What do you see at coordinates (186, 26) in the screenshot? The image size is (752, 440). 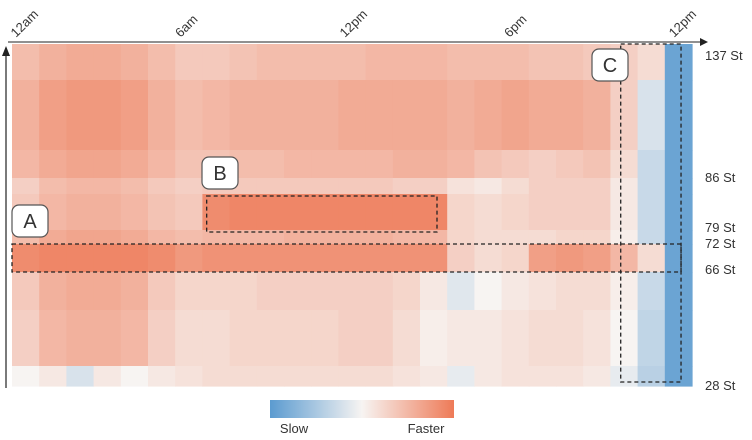 I see `x-tick-label: 6am` at bounding box center [186, 26].